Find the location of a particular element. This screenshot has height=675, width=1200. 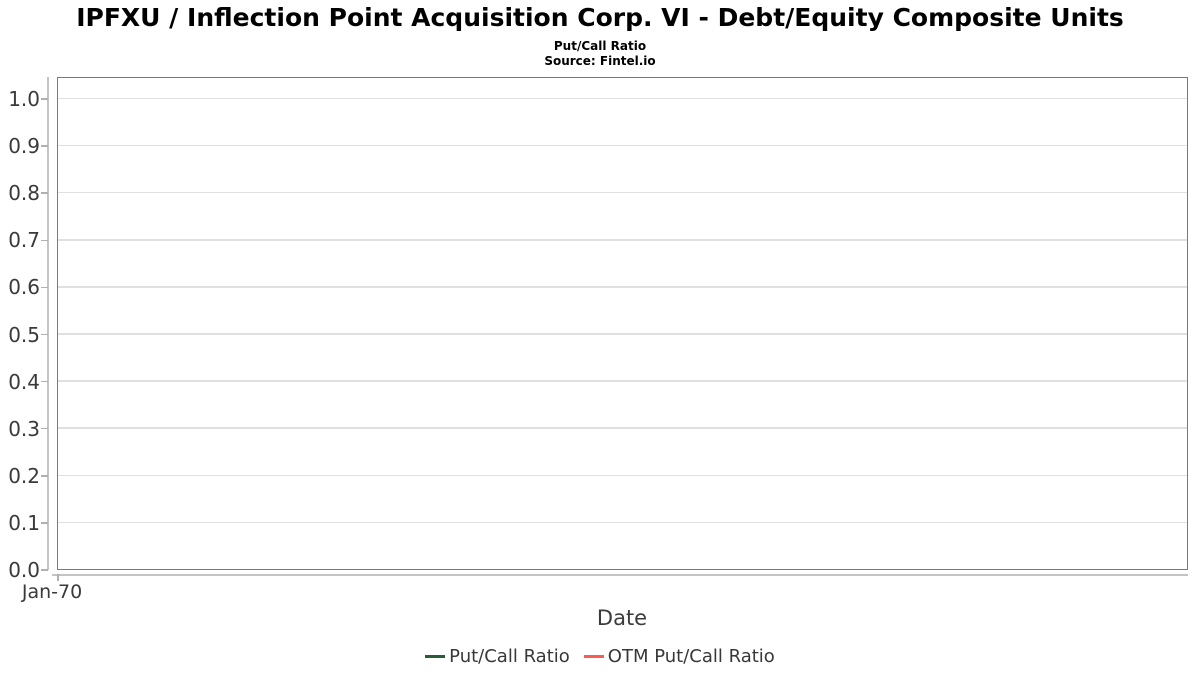

y-tick-label: 0.1 is located at coordinates (24, 522).